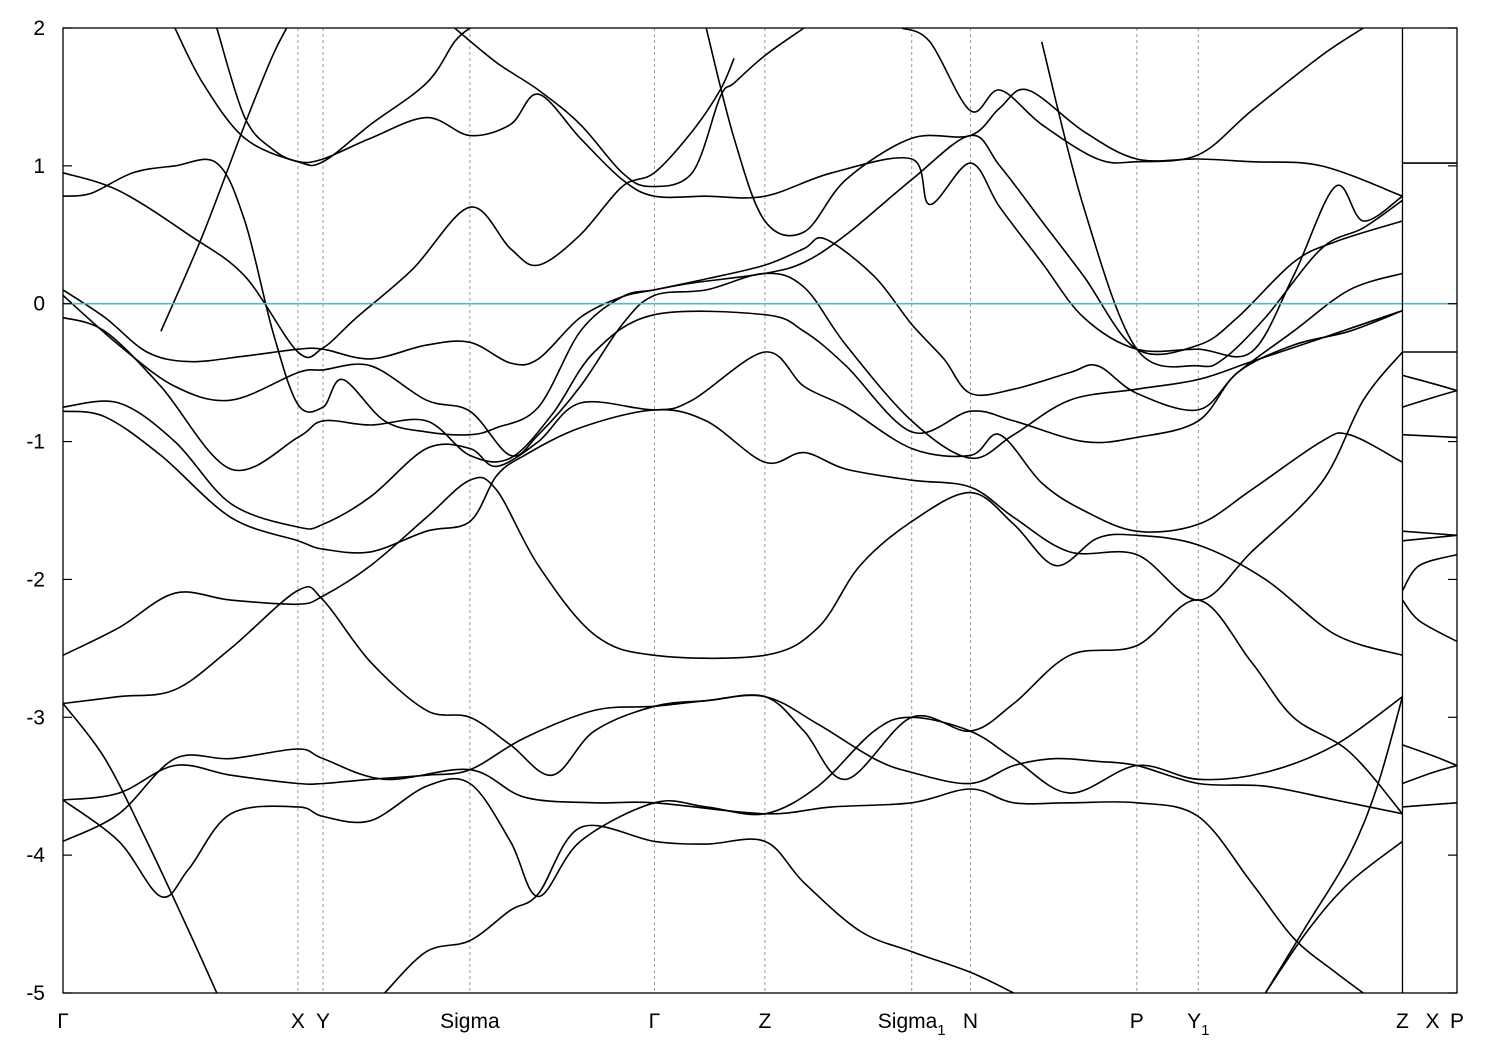  What do you see at coordinates (39, 166) in the screenshot?
I see `y-tick-label: 1` at bounding box center [39, 166].